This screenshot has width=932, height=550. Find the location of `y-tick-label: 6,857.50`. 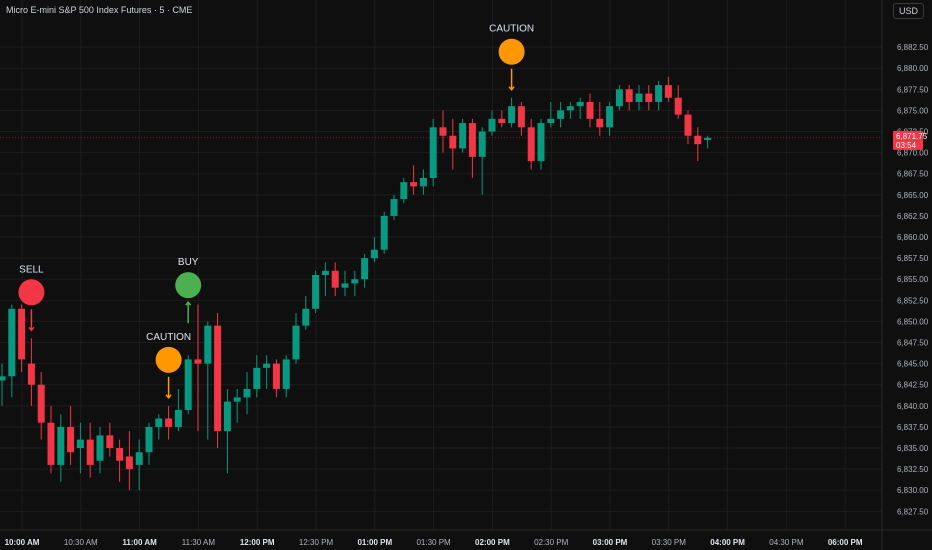

y-tick-label: 6,857.50 is located at coordinates (913, 258).